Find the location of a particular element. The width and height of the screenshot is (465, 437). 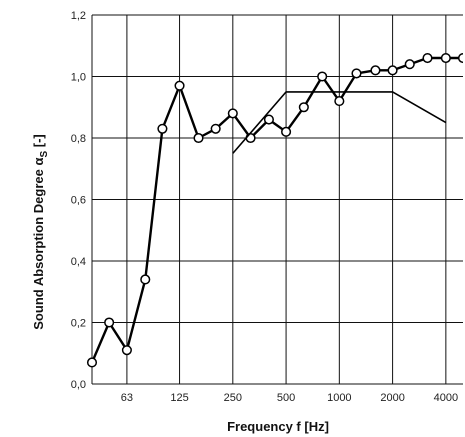

y-tick-label: 0,6 is located at coordinates (78, 201).